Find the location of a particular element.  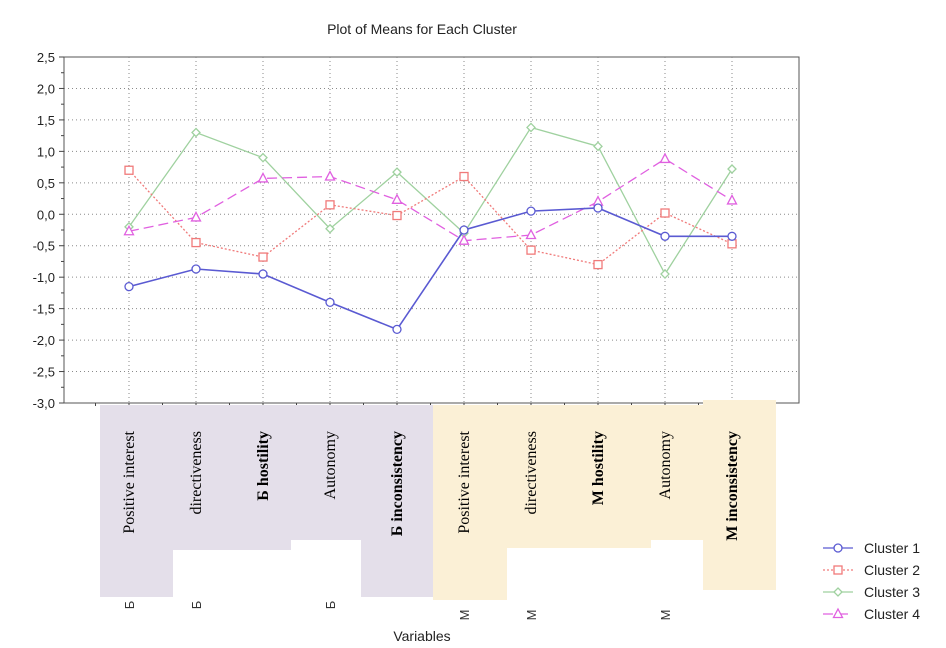

y-tick-label: -2,5 is located at coordinates (44, 372).